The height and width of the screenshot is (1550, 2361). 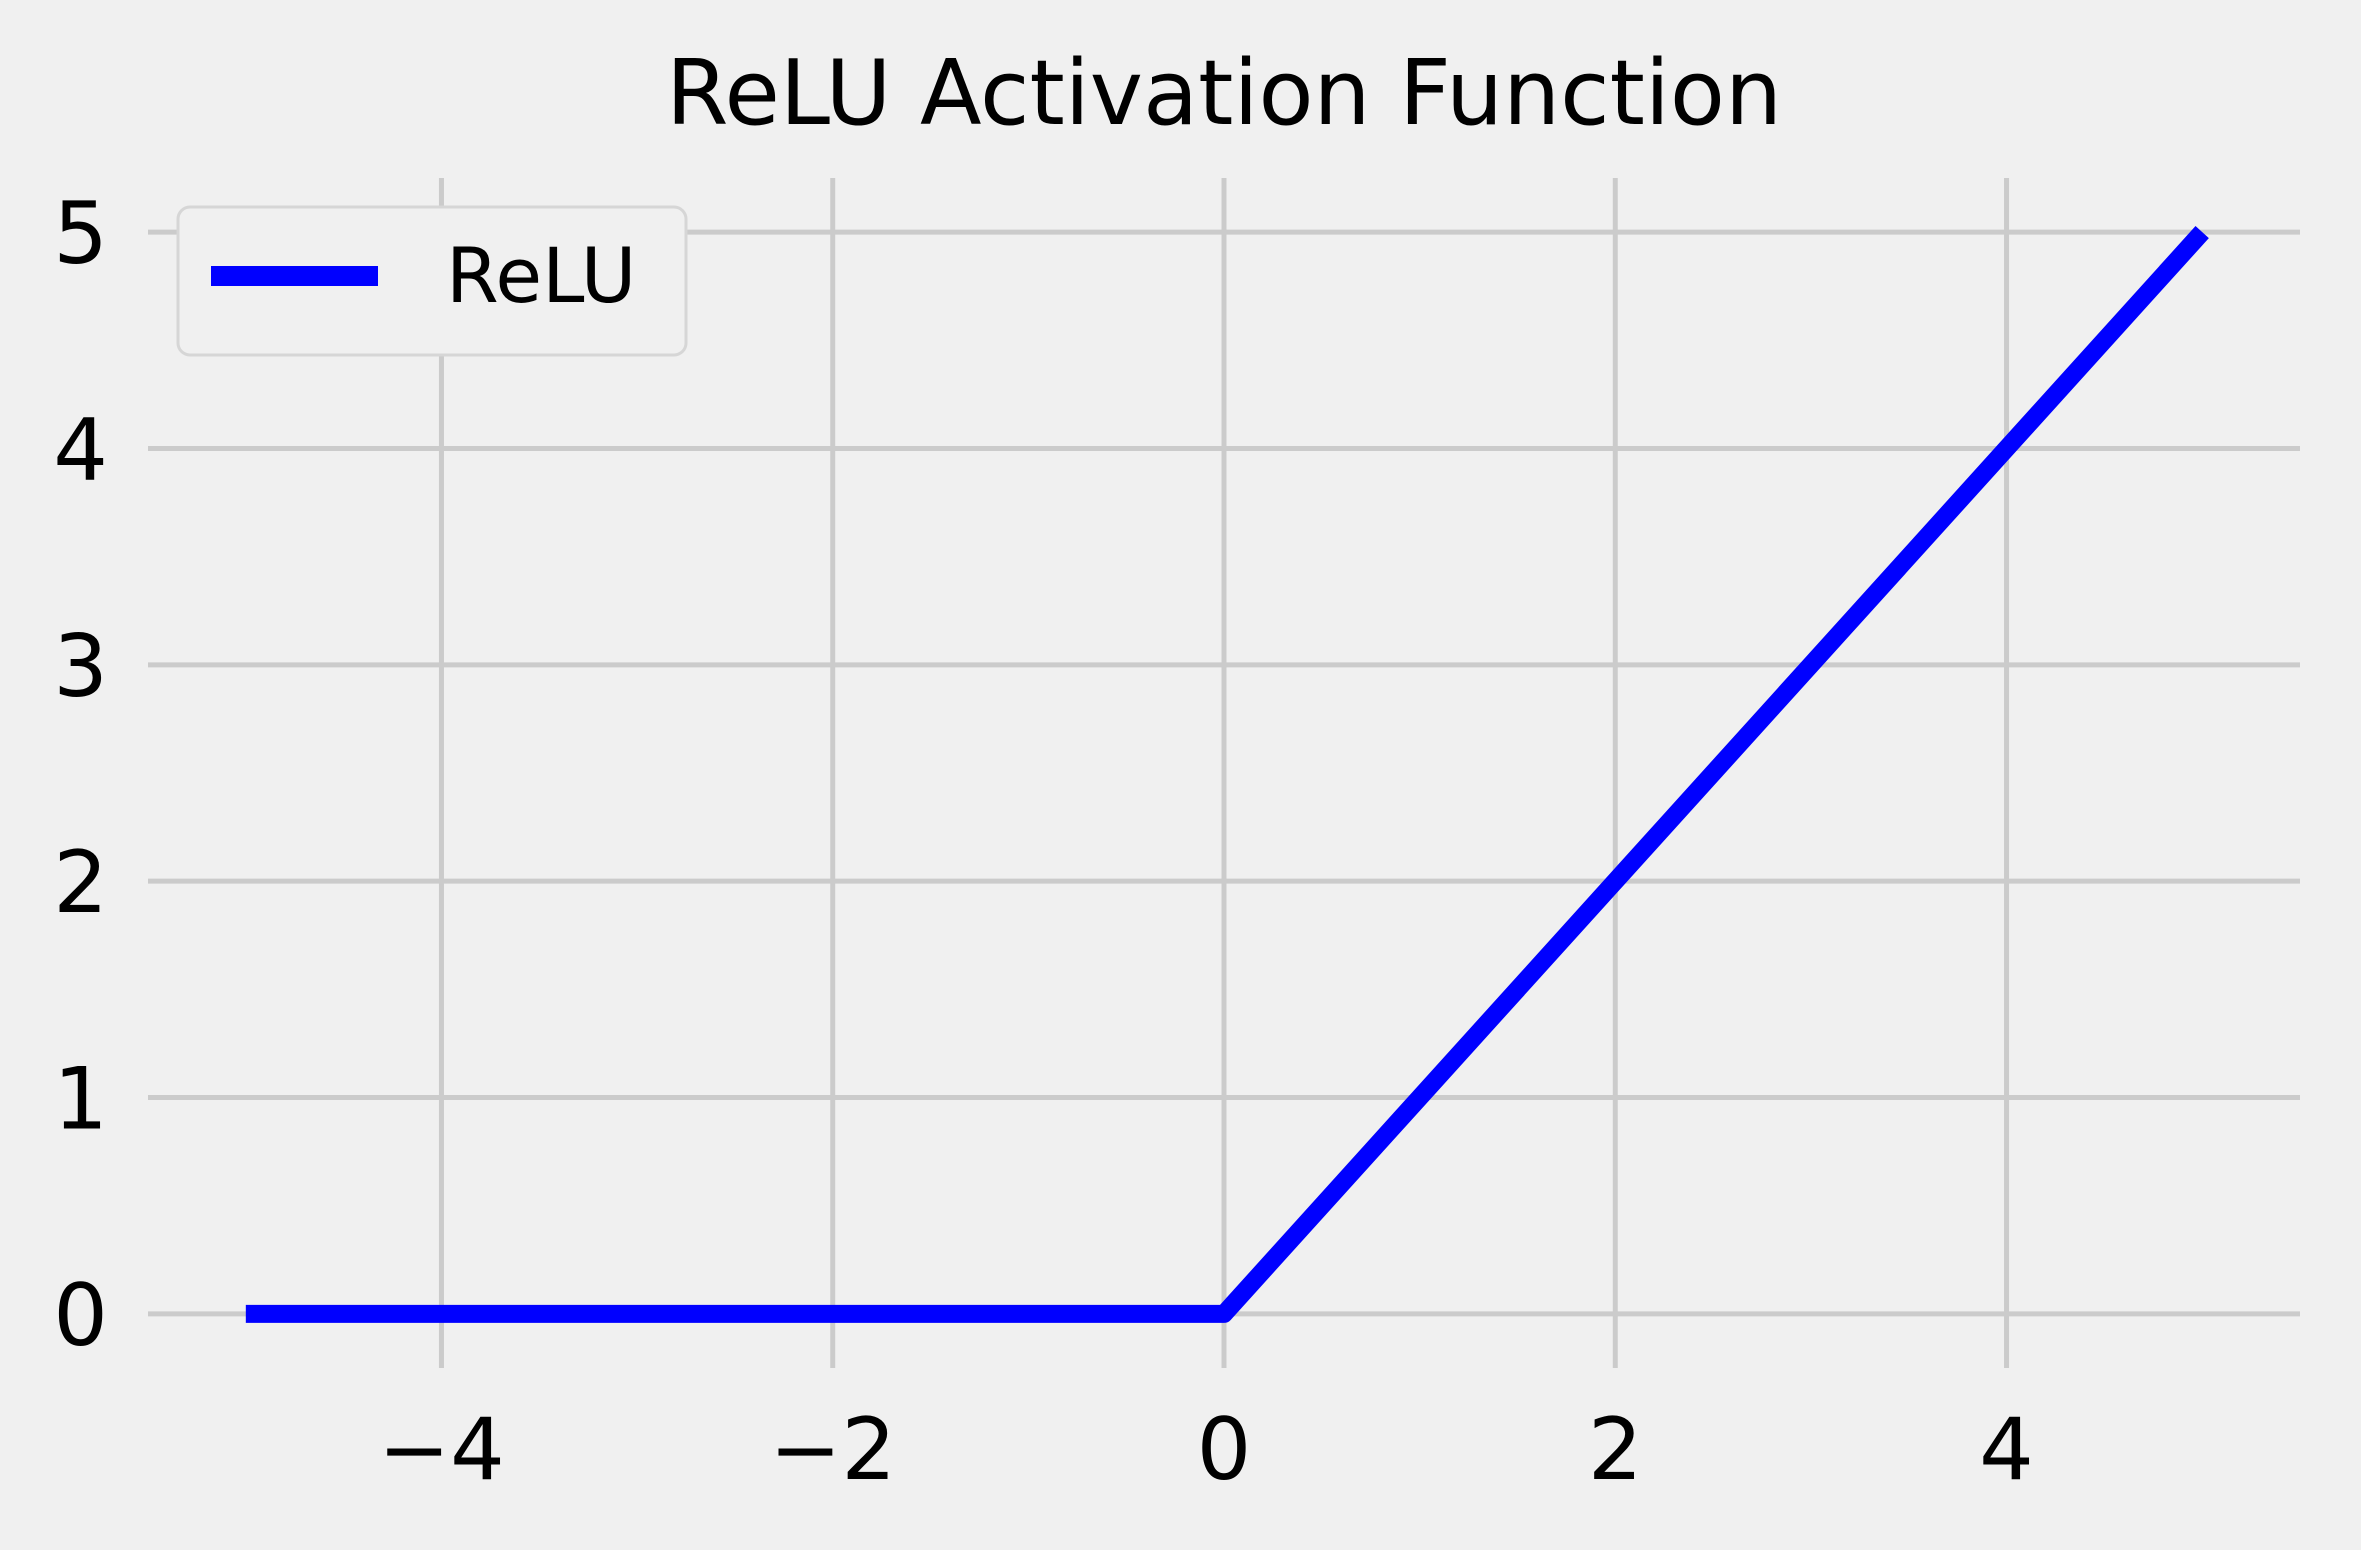 What do you see at coordinates (441, 1450) in the screenshot?
I see `x-tick-label: −4` at bounding box center [441, 1450].